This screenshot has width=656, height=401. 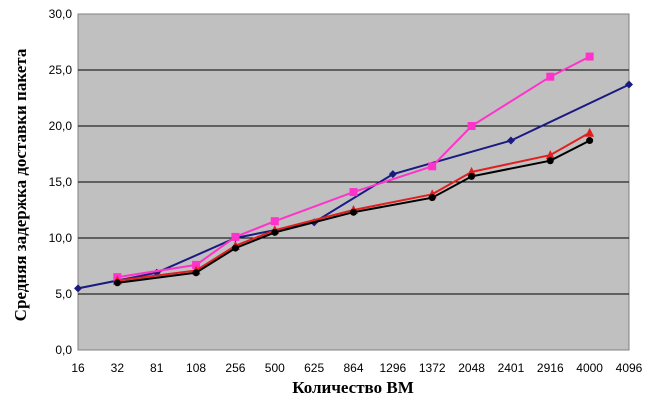 What do you see at coordinates (61, 70) in the screenshot?
I see `y-tick-label: 25,0` at bounding box center [61, 70].